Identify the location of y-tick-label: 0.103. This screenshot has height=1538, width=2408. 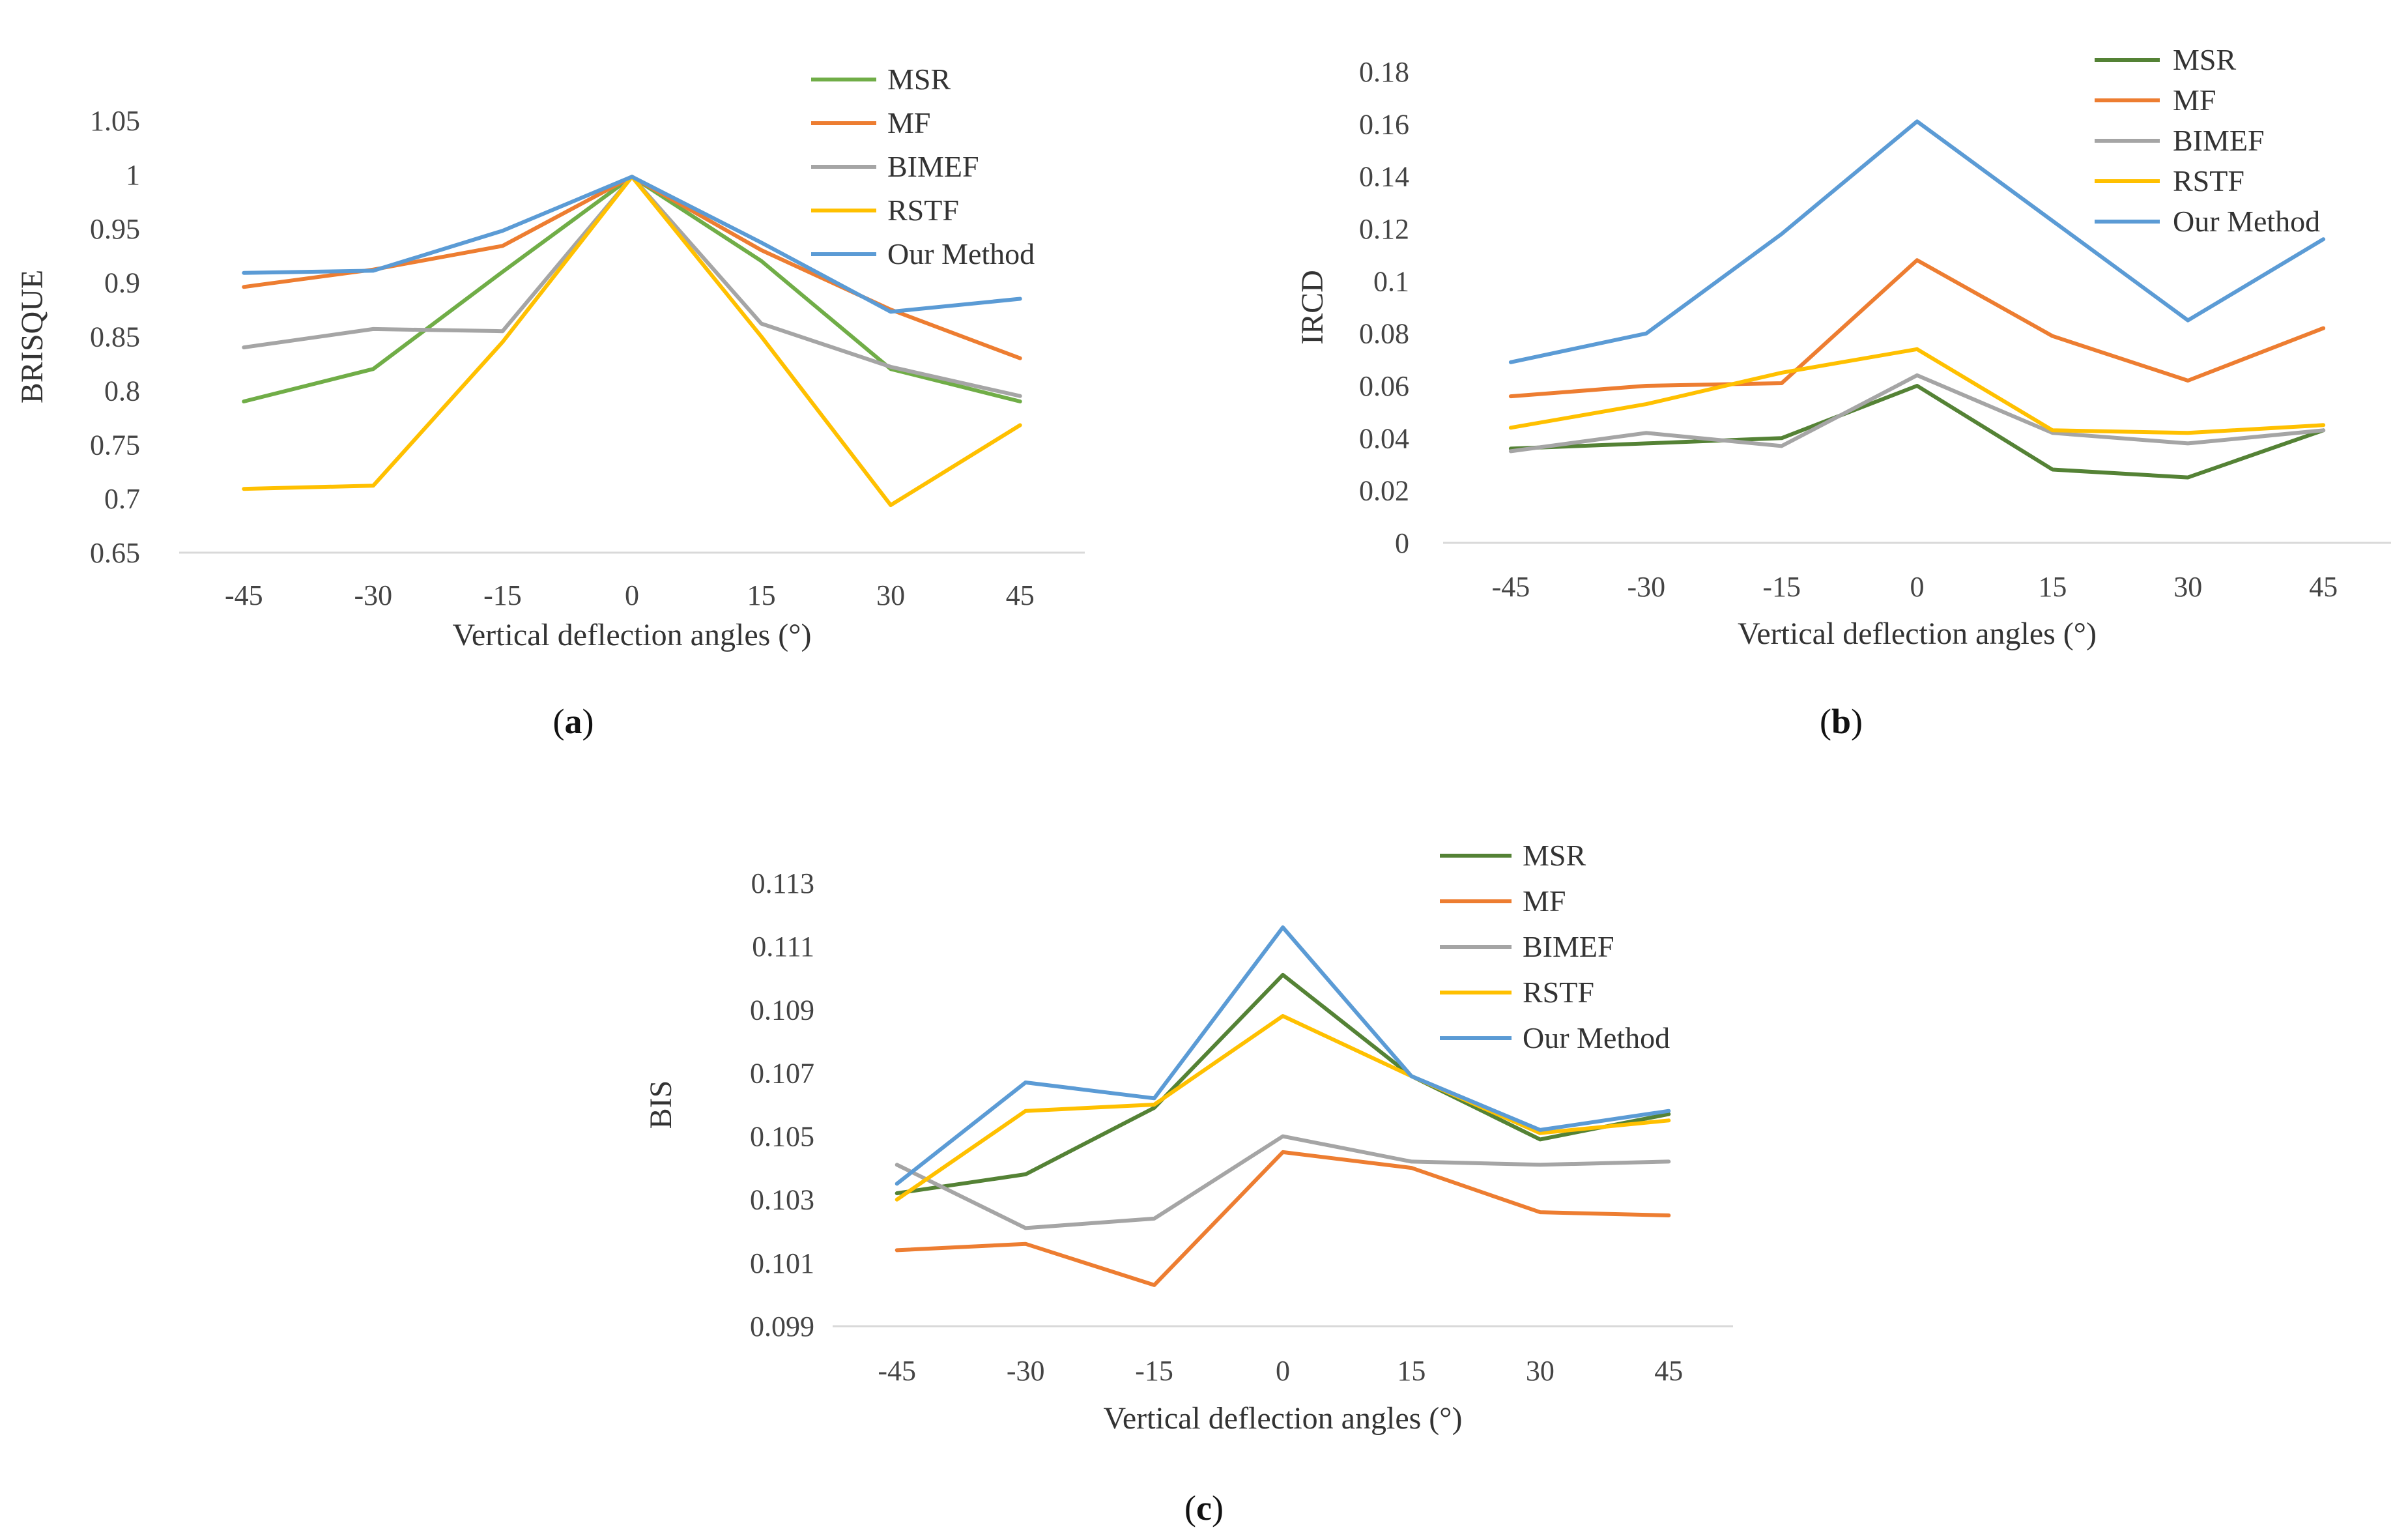
(782, 1200).